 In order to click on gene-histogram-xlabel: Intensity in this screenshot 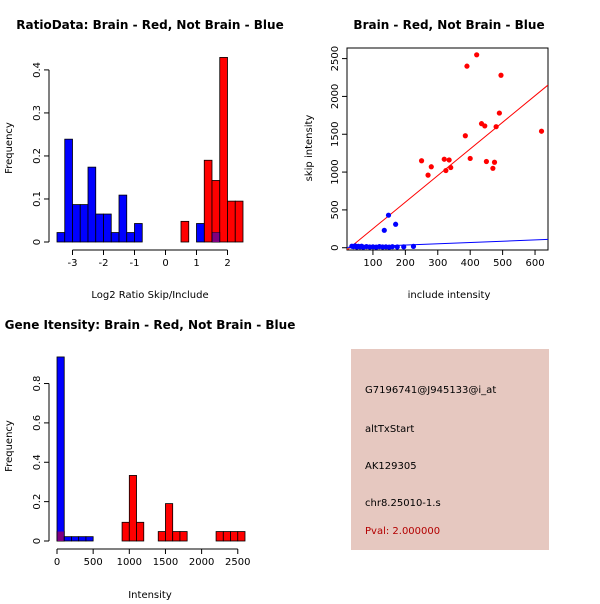, I will do `click(150, 595)`.